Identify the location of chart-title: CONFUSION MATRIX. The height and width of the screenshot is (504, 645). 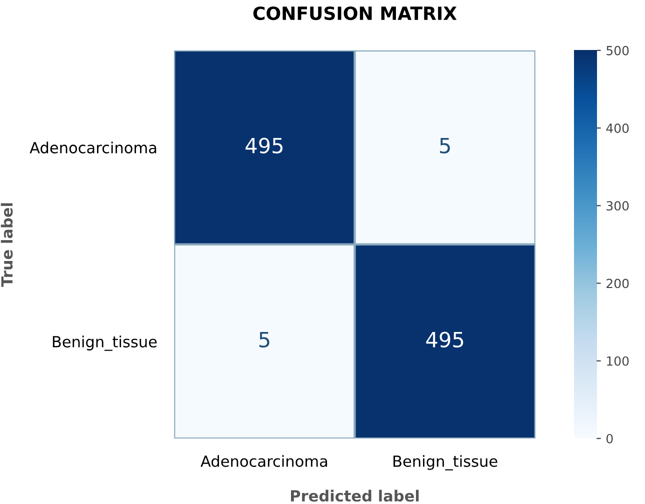
(355, 13).